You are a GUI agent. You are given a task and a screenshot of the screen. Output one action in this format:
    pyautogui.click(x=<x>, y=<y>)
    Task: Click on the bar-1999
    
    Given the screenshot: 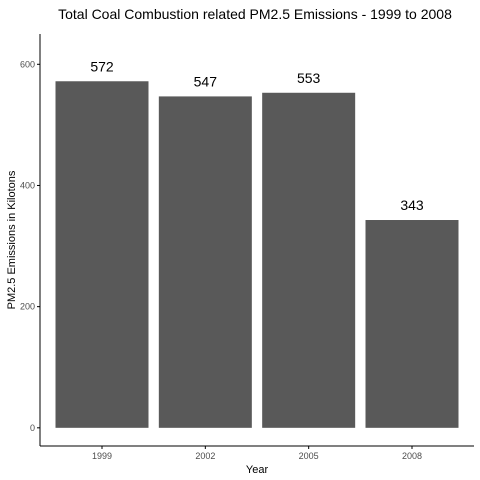 What is the action you would take?
    pyautogui.click(x=102, y=254)
    